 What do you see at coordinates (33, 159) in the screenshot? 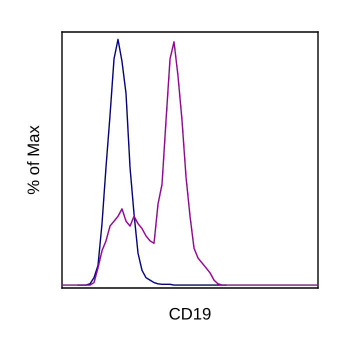
I see `y-axis-title: % of Max` at bounding box center [33, 159].